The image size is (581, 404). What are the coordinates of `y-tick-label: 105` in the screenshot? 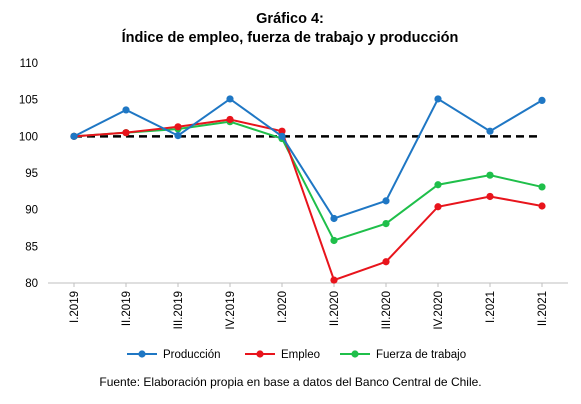 It's located at (28, 101).